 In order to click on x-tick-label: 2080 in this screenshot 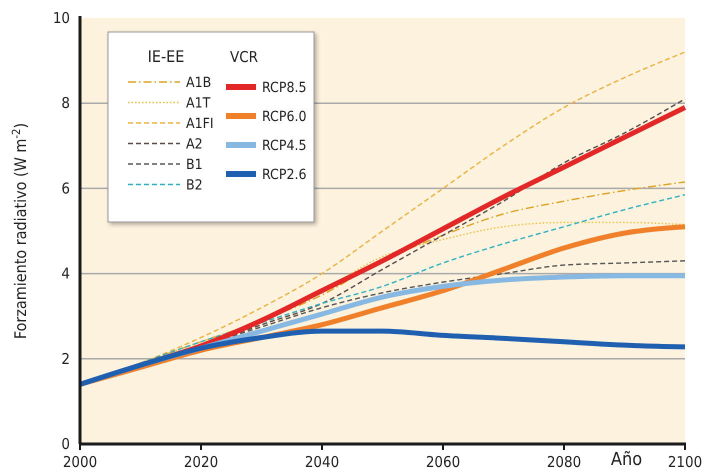, I will do `click(564, 462)`.